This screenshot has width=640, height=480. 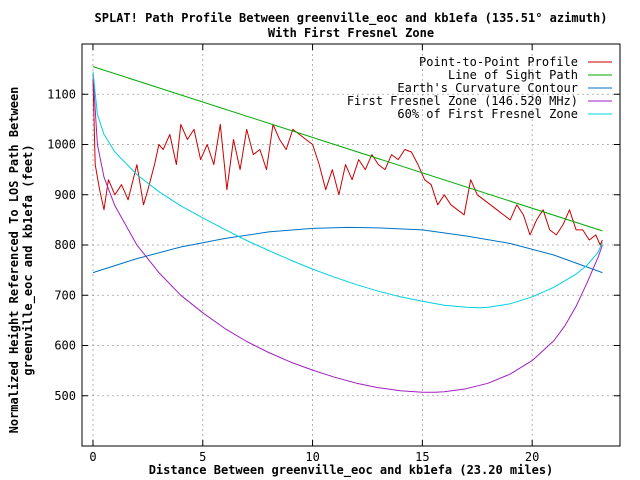 What do you see at coordinates (462, 101) in the screenshot?
I see `legend-label-fresnel: First Fresnel Zone (146.520 MHz)` at bounding box center [462, 101].